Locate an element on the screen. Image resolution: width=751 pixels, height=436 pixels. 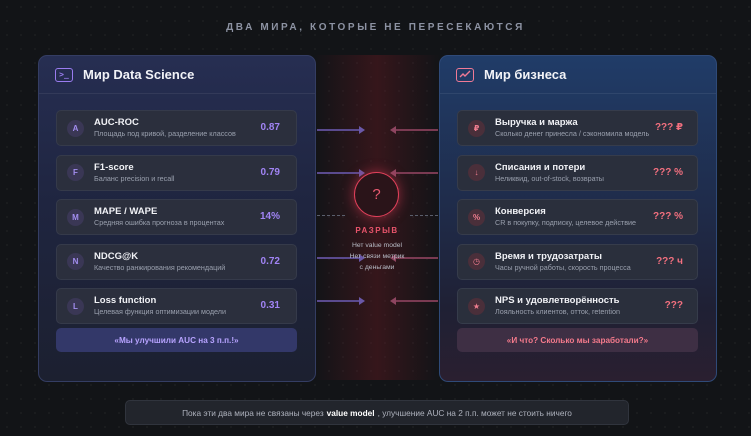
metric-subtitle: CR в покупку, подписку, целевое действие is located at coordinates (566, 222).